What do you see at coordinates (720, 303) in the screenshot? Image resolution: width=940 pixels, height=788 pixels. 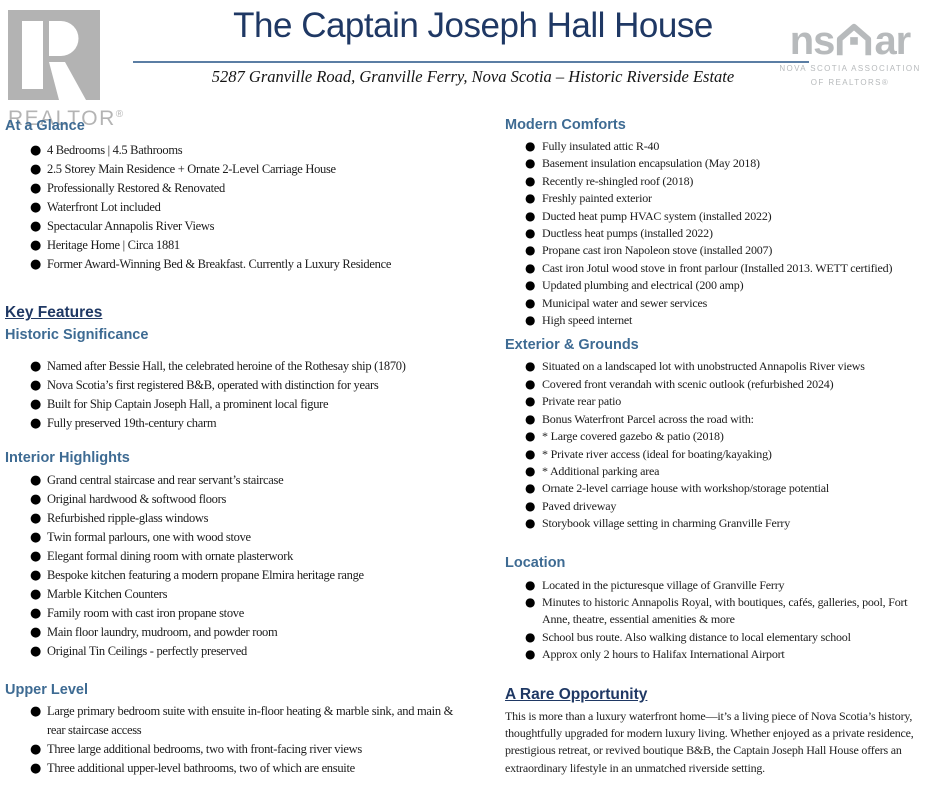 I see `list-item: ● Municipal water and sewer services` at bounding box center [720, 303].